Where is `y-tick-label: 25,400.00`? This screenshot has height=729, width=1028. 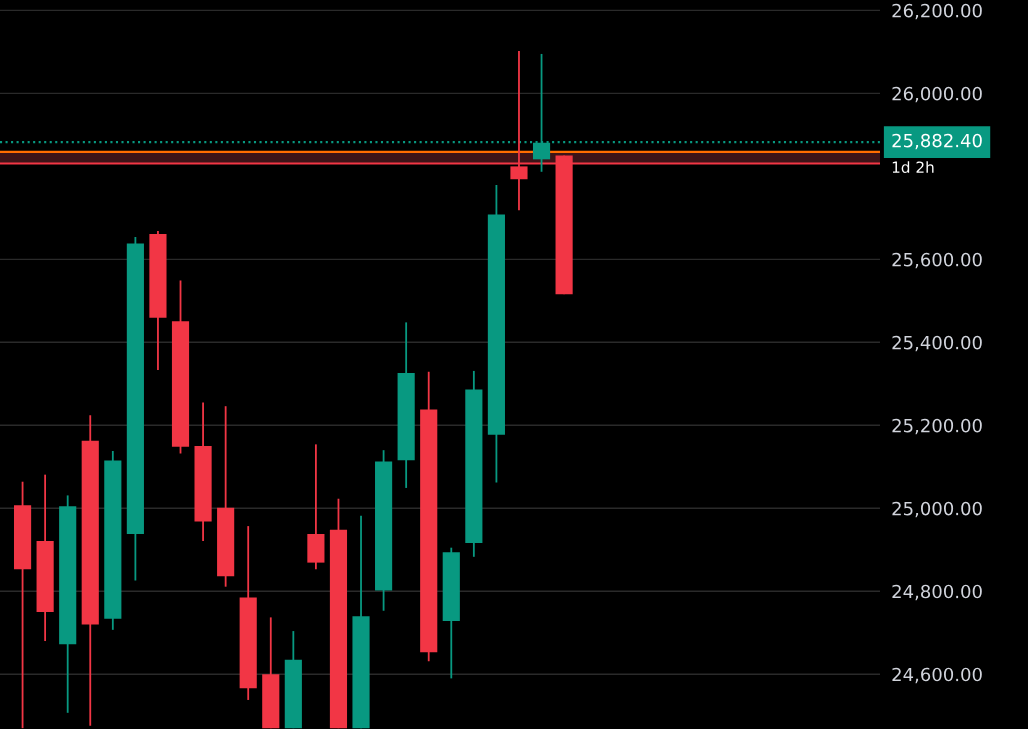
y-tick-label: 25,400.00 is located at coordinates (937, 343).